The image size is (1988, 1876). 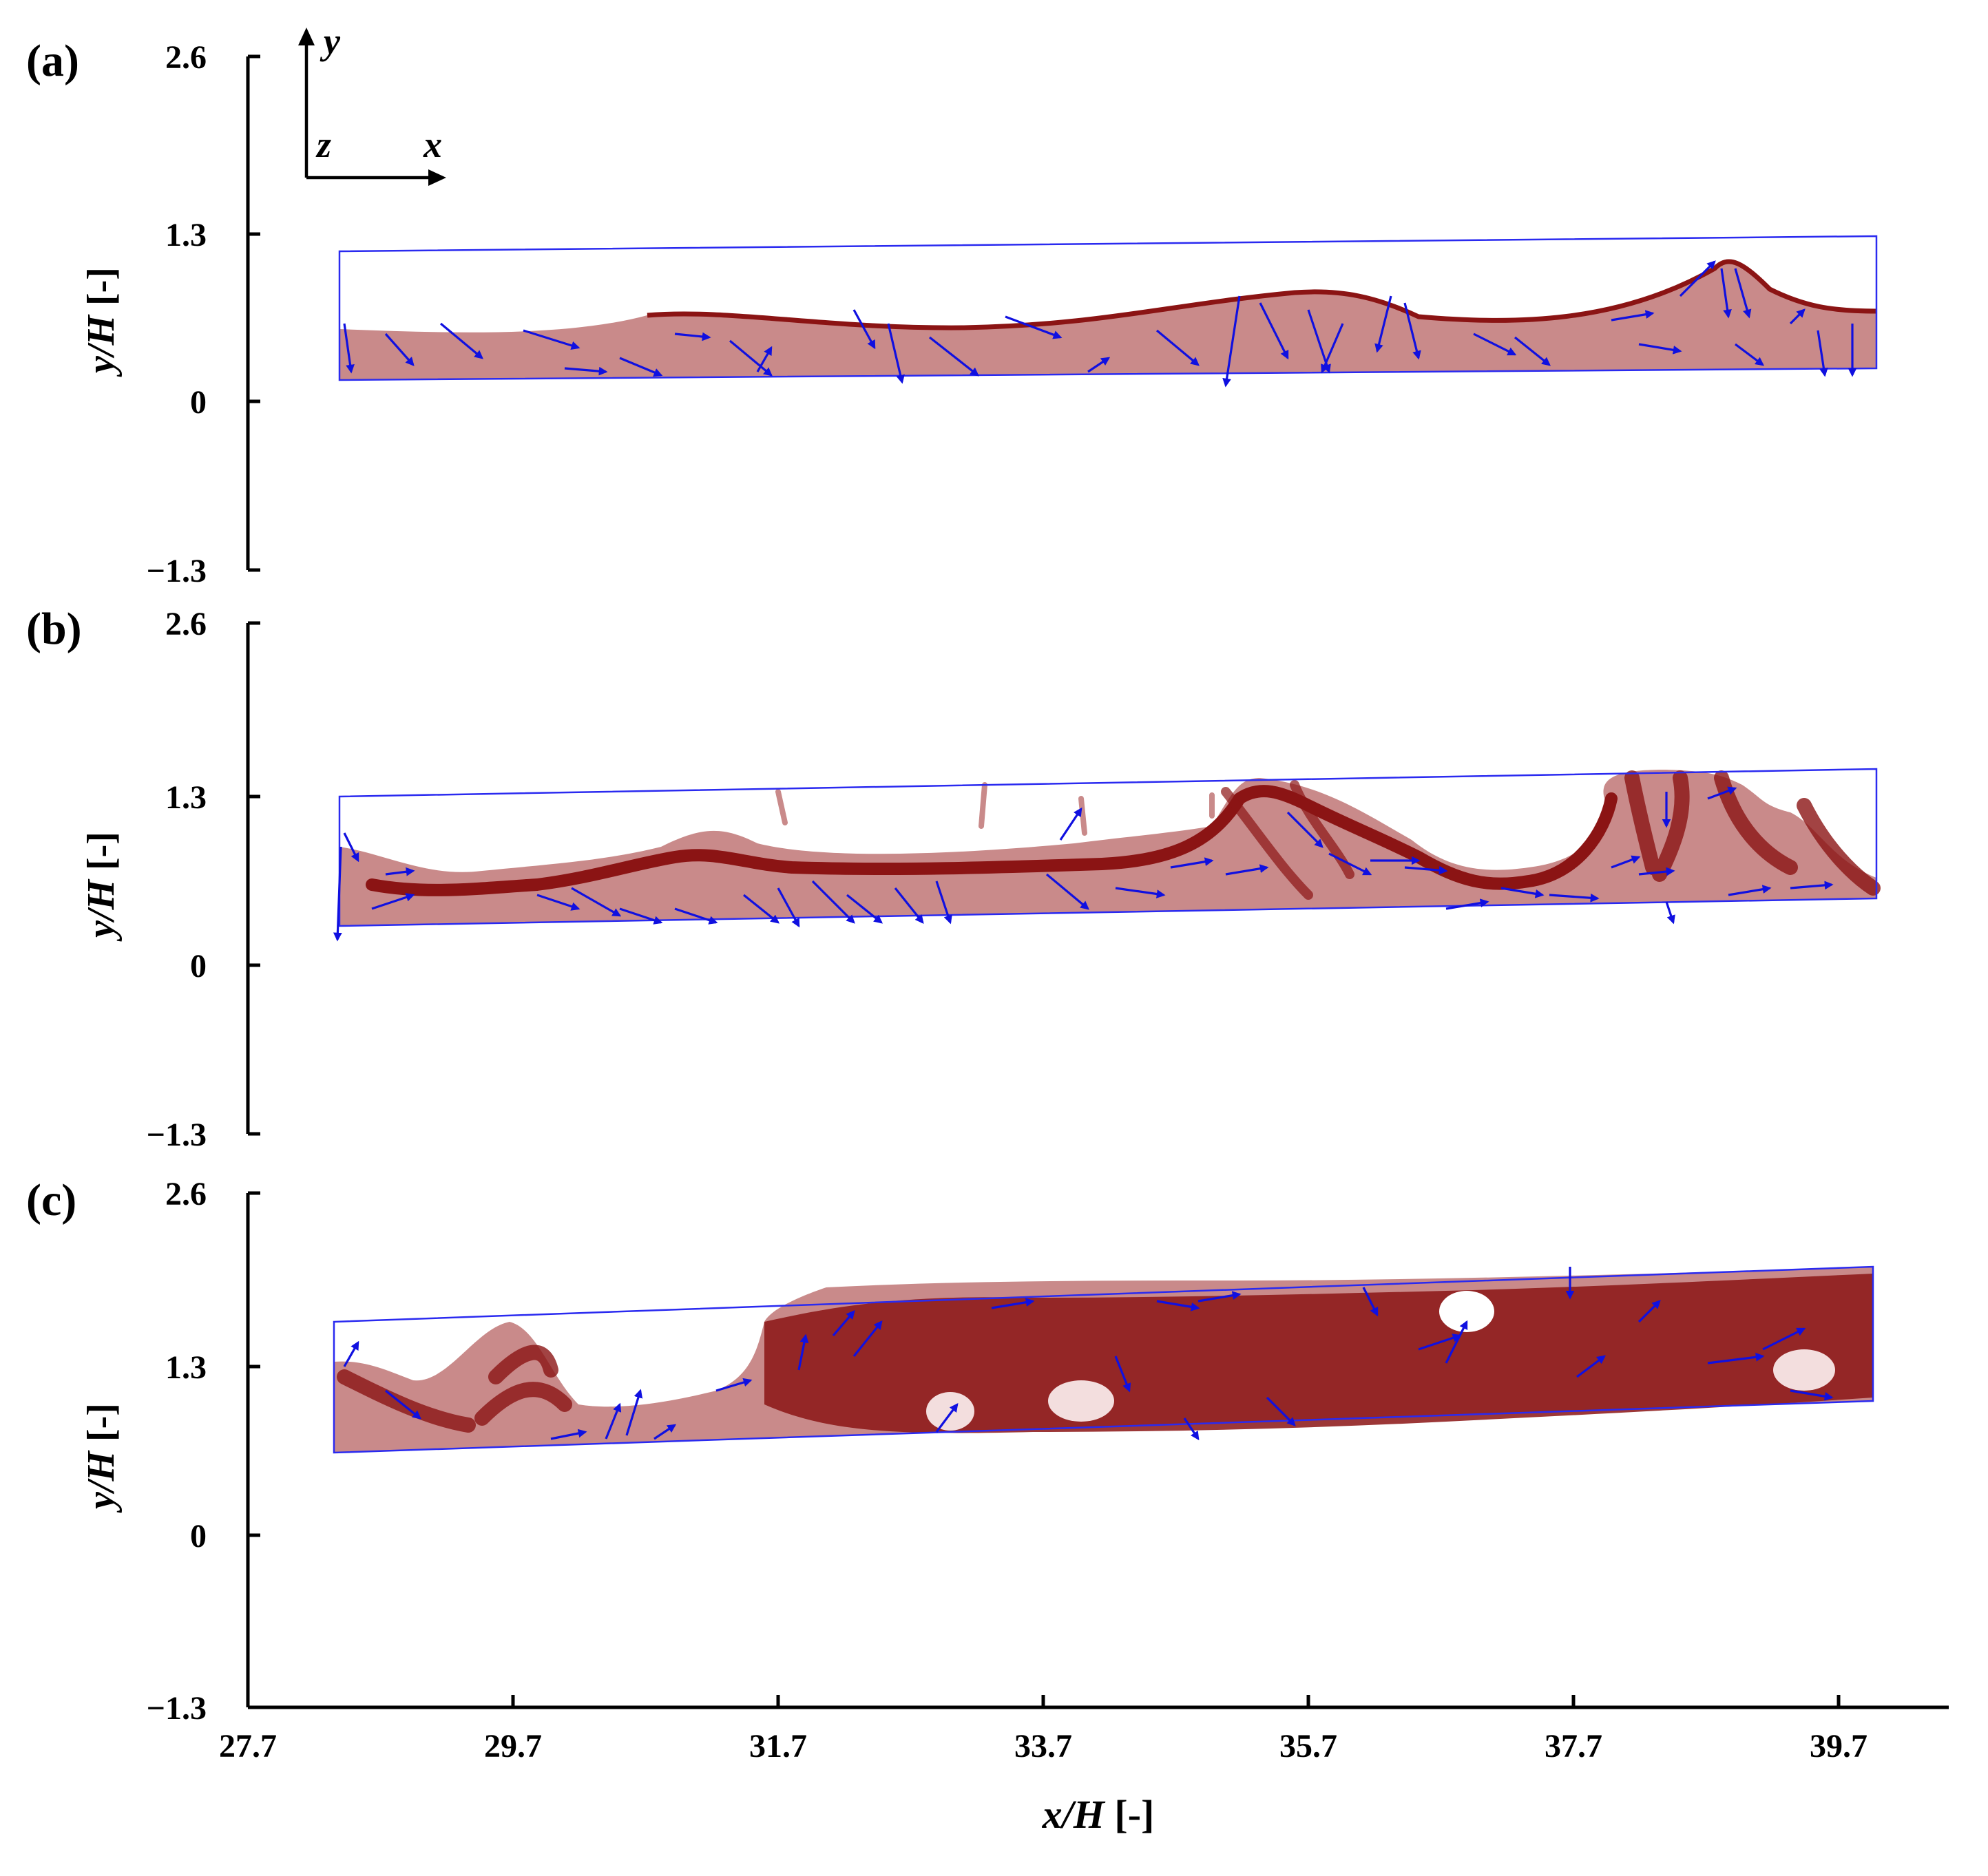 What do you see at coordinates (52, 61) in the screenshot?
I see `panel-a-label: (a)` at bounding box center [52, 61].